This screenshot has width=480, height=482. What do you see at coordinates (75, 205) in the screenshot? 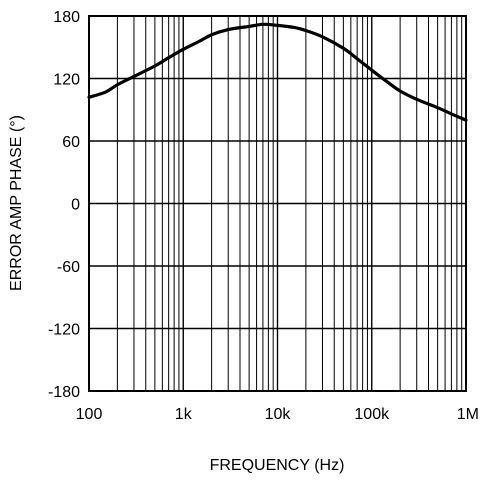
I see `y-tick-label: 0` at bounding box center [75, 205].